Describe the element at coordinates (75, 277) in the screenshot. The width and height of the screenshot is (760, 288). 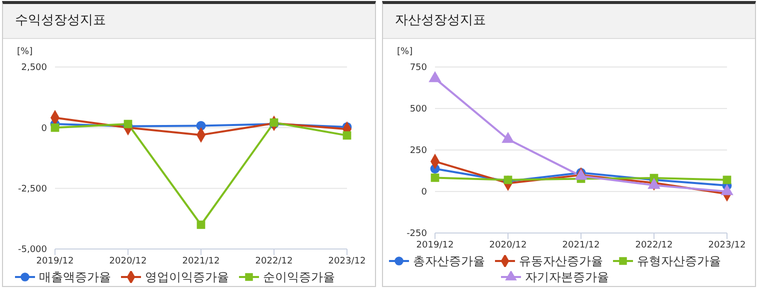
I see `legend-label: 매출액증가율` at that location.